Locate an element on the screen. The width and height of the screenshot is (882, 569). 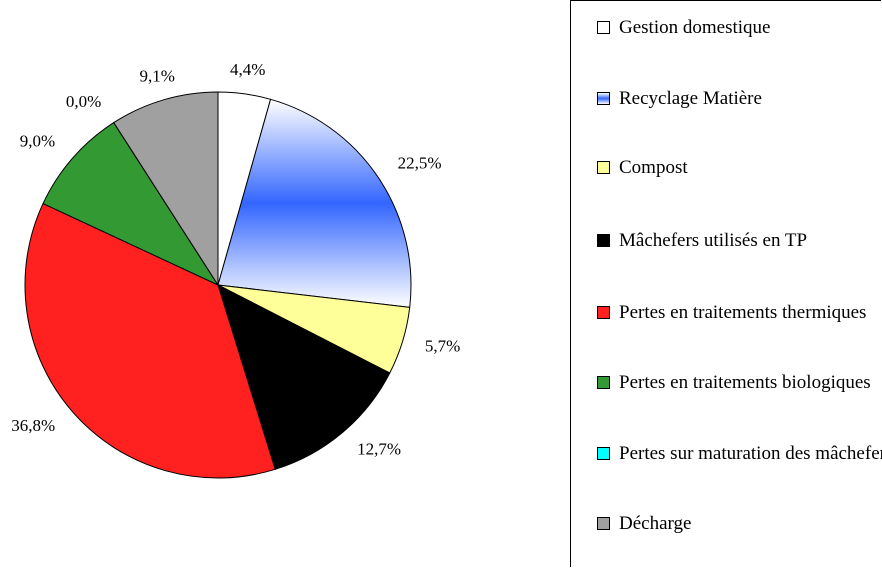
legend-item: Décharge is located at coordinates (739, 524).